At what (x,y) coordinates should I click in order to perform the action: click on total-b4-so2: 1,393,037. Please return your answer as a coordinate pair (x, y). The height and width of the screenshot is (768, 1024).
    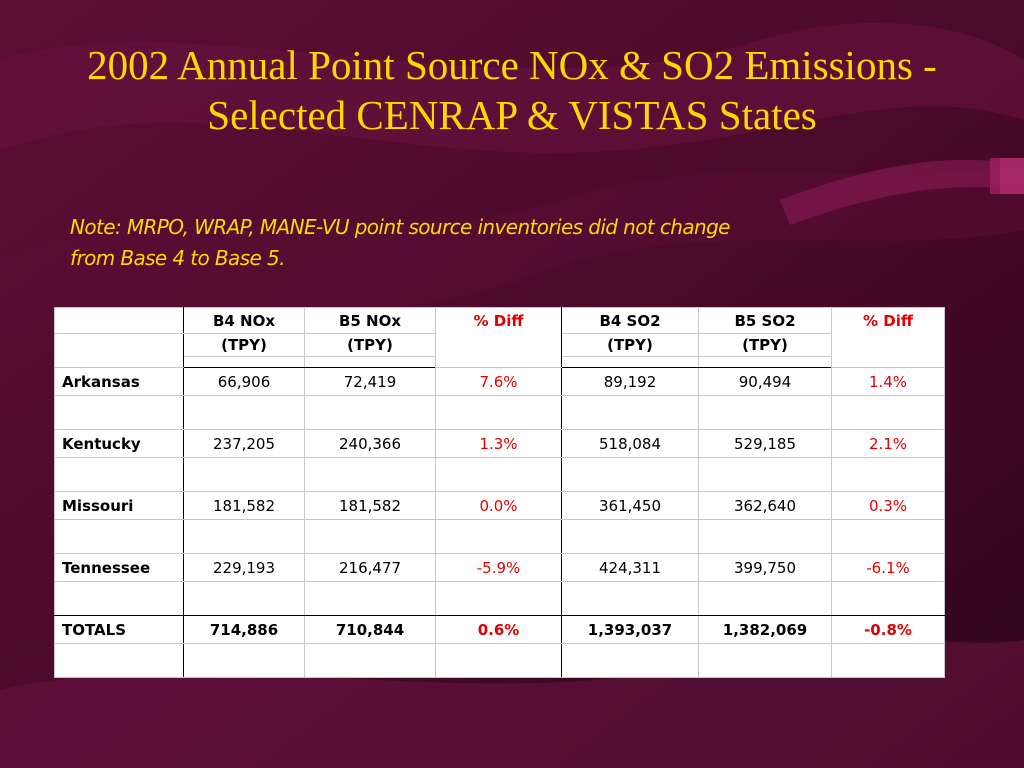
    Looking at the image, I should click on (630, 629).